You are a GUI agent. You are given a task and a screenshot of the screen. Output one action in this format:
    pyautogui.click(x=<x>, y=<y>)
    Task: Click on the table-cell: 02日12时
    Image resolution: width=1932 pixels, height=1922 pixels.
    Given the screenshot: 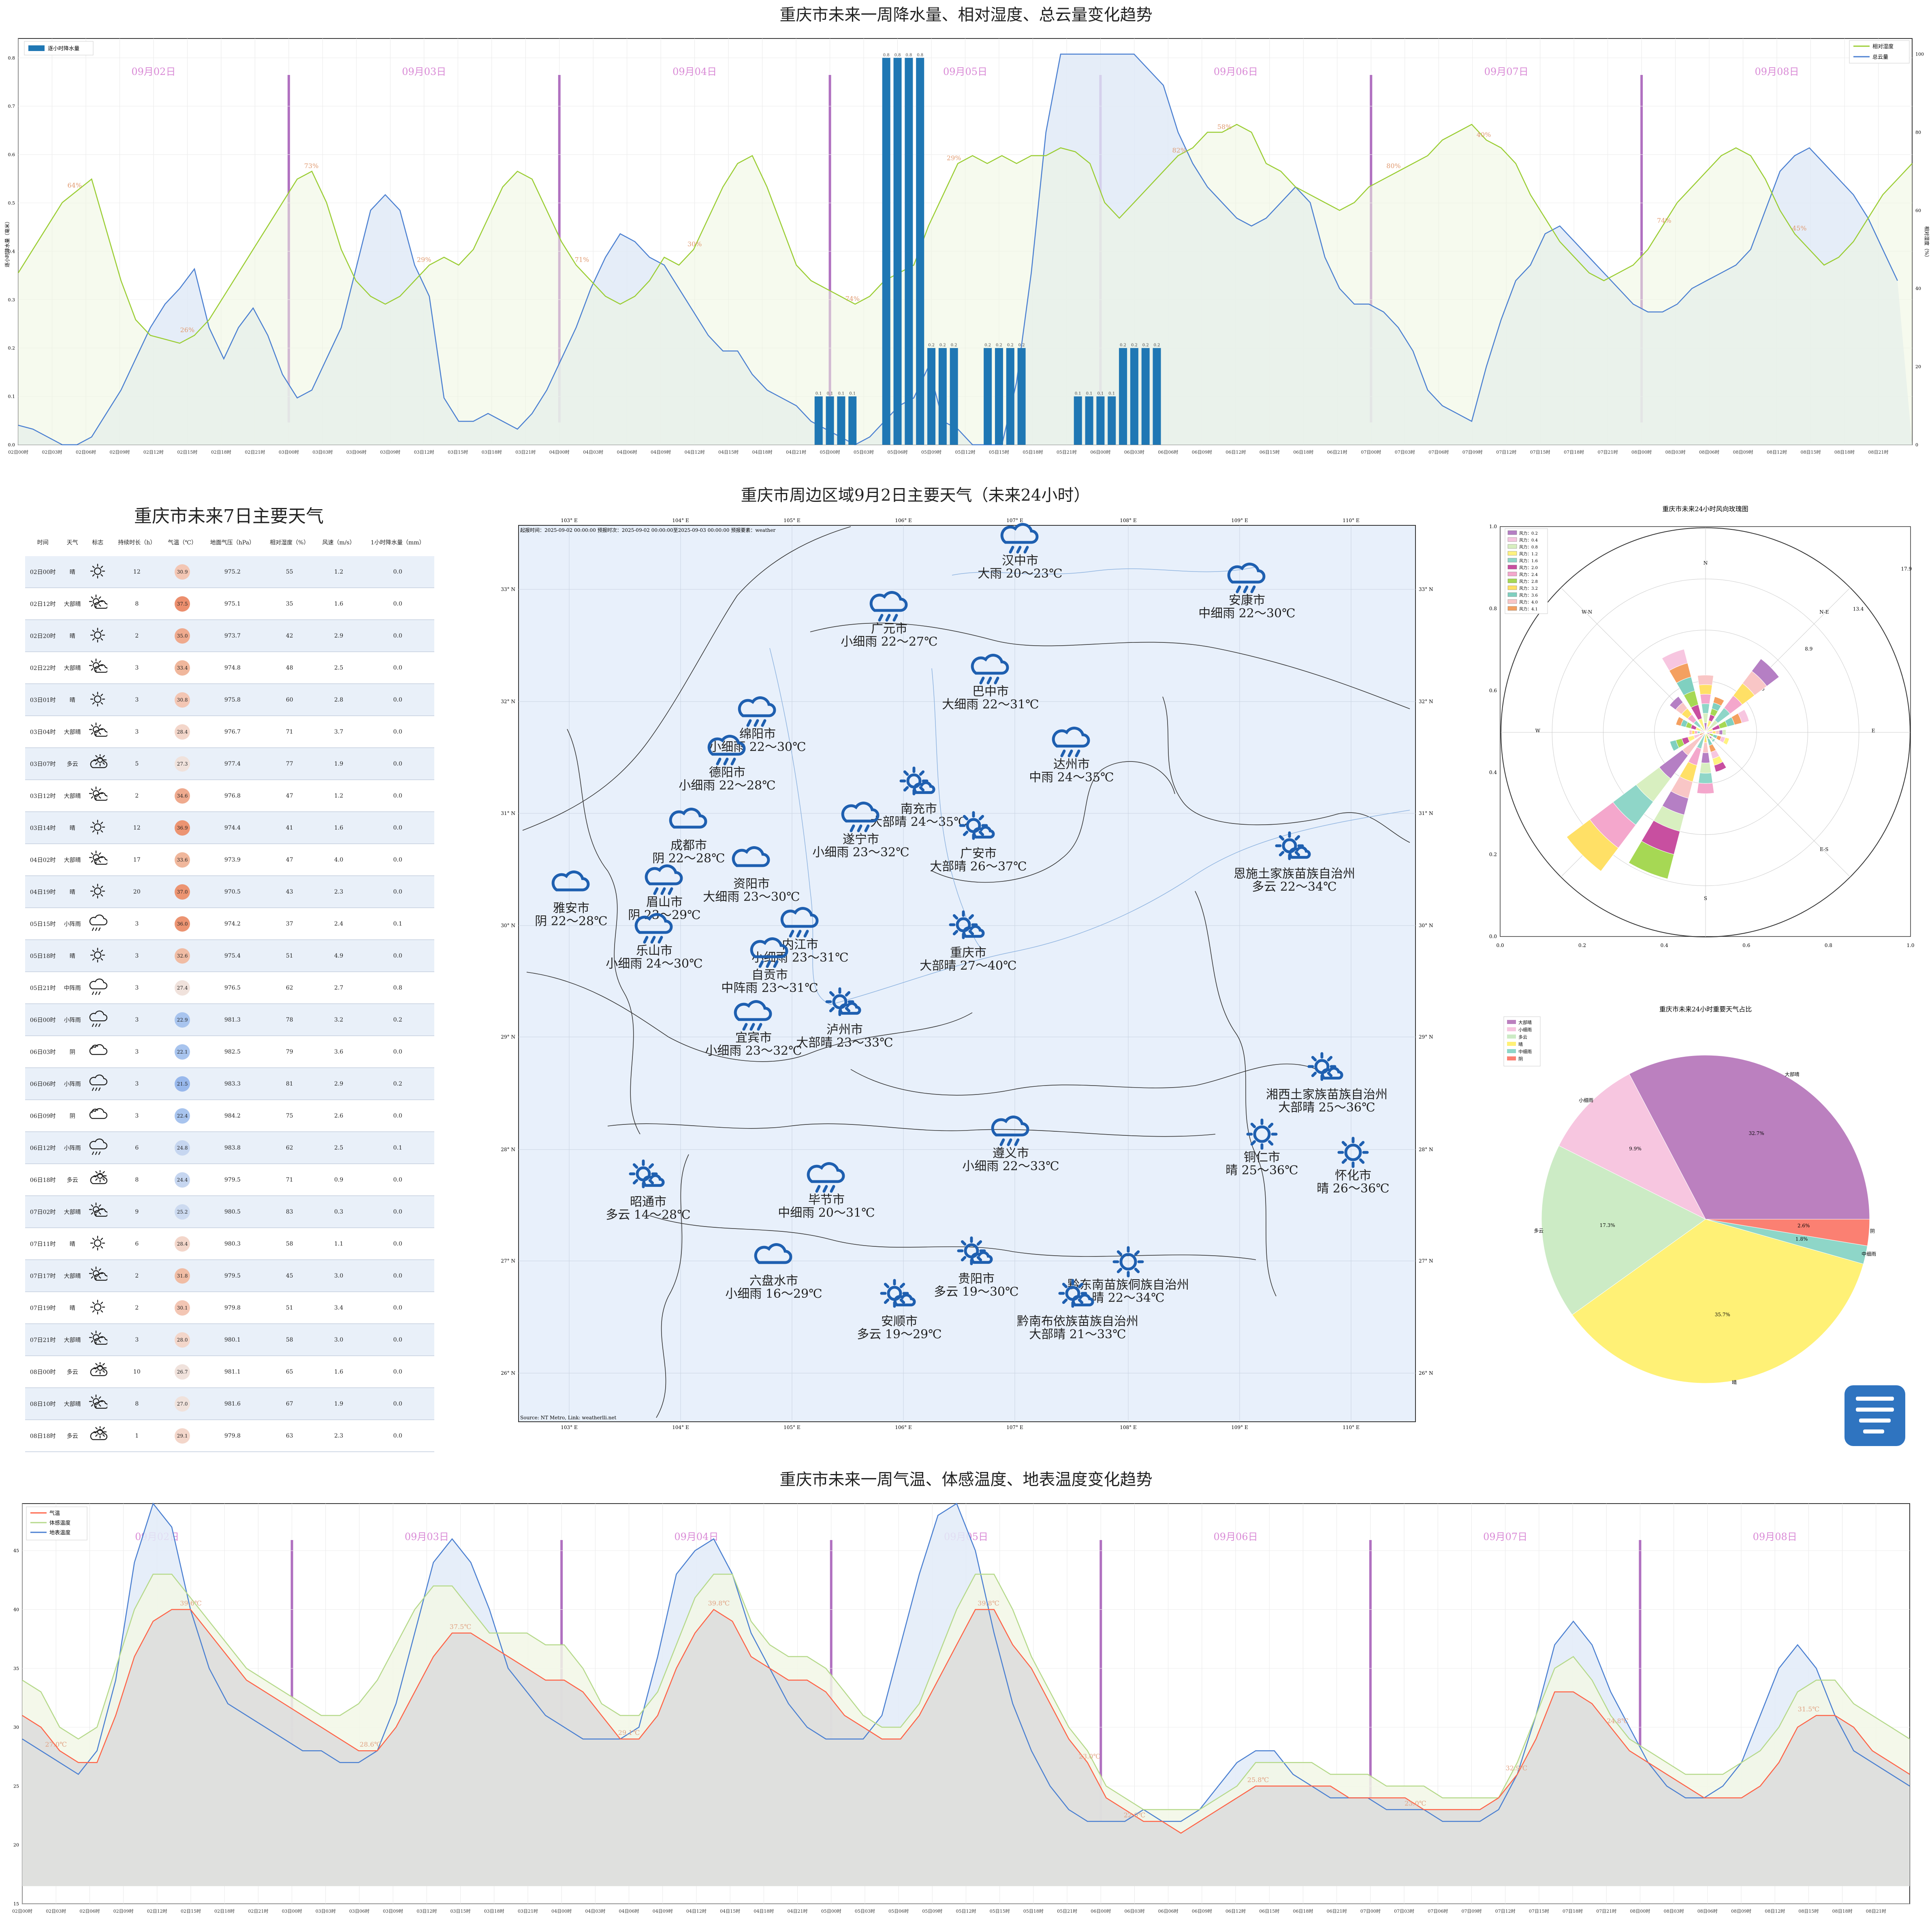 What is the action you would take?
    pyautogui.click(x=43, y=604)
    